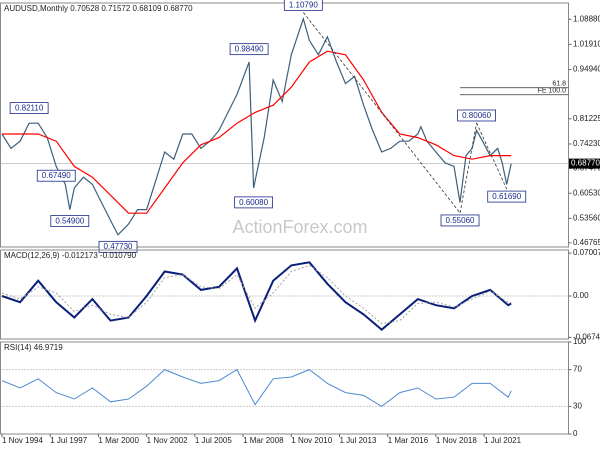  What do you see at coordinates (357, 440) in the screenshot?
I see `x-tick-label: 1 Jul 2013` at bounding box center [357, 440].